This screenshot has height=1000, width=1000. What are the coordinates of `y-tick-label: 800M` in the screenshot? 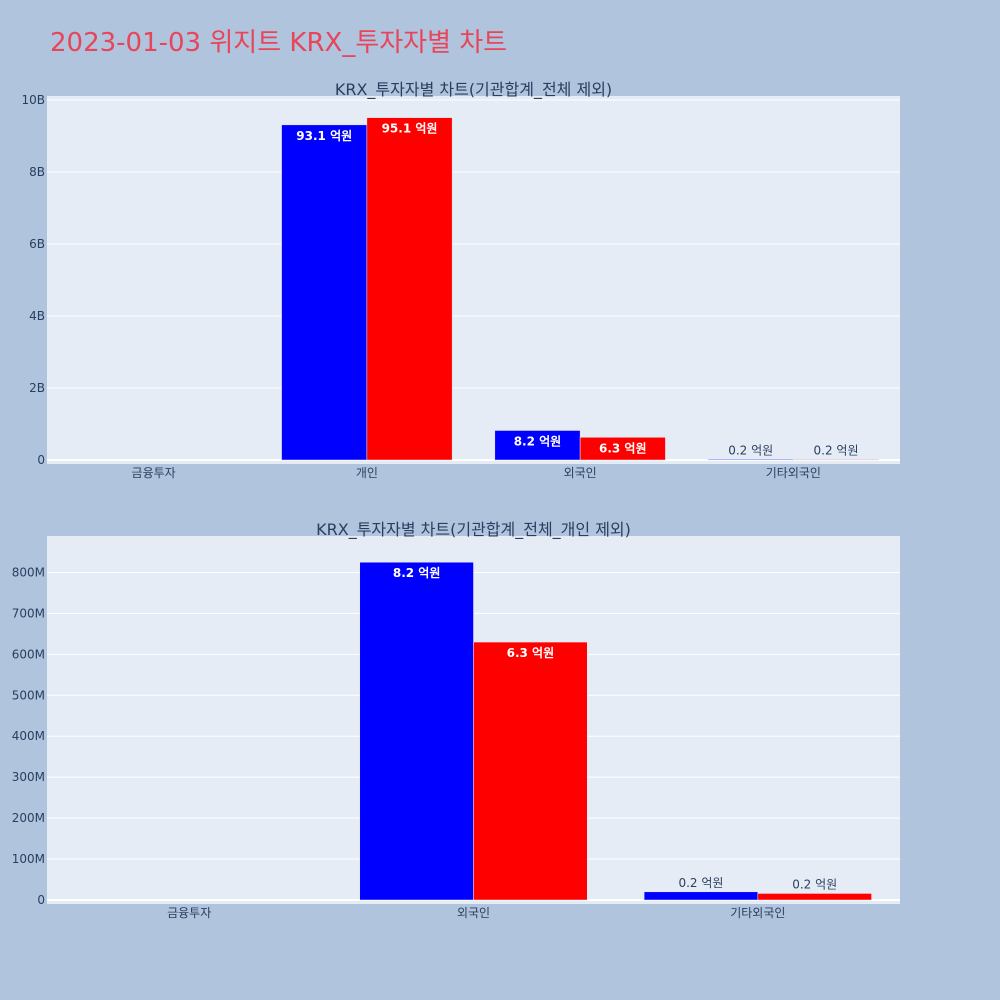 It's located at (28, 572).